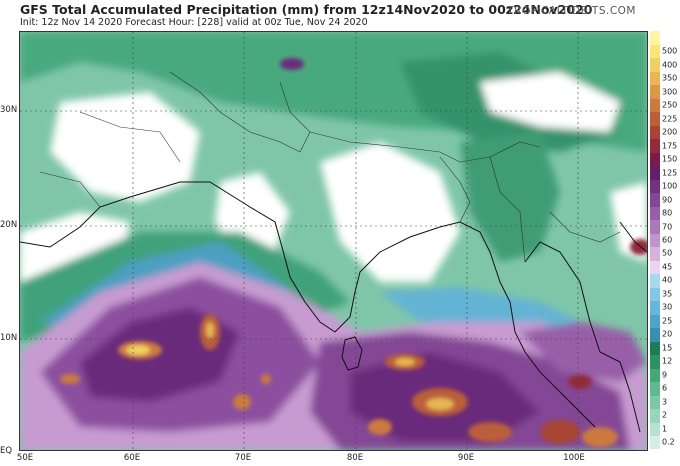  What do you see at coordinates (670, 186) in the screenshot?
I see `colorbar-label: 100` at bounding box center [670, 186].